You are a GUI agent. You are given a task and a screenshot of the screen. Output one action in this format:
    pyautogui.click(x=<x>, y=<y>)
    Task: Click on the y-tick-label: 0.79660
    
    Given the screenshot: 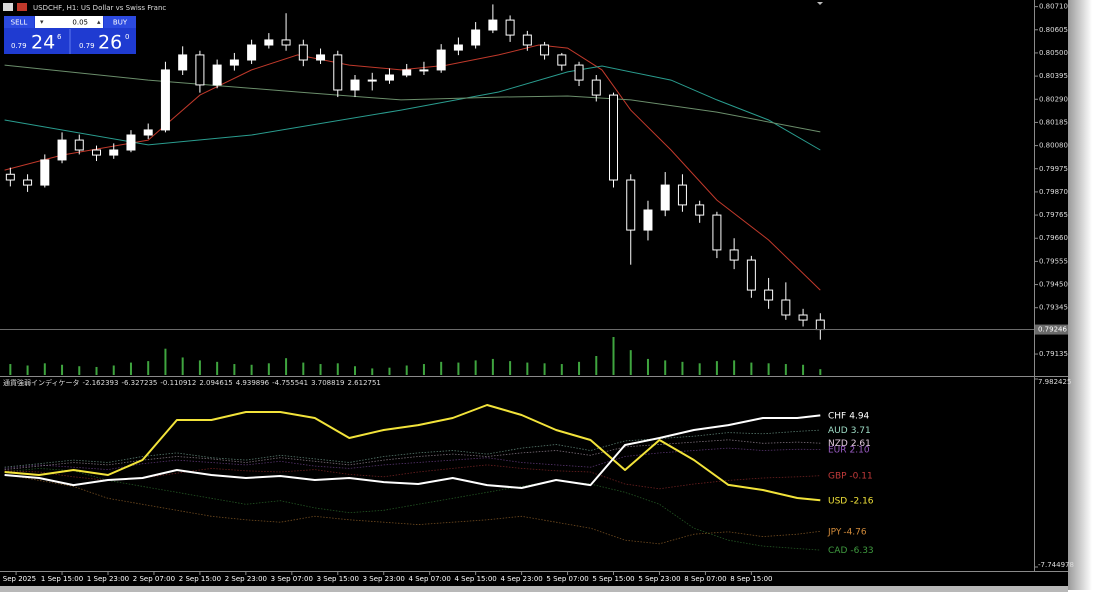 What is the action you would take?
    pyautogui.click(x=1053, y=238)
    